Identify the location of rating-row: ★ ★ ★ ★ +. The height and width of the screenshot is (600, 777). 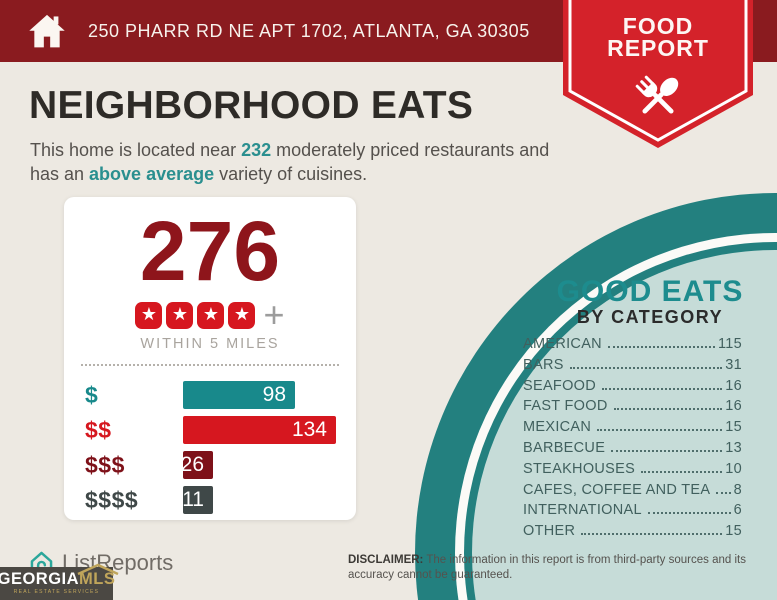
(210, 314).